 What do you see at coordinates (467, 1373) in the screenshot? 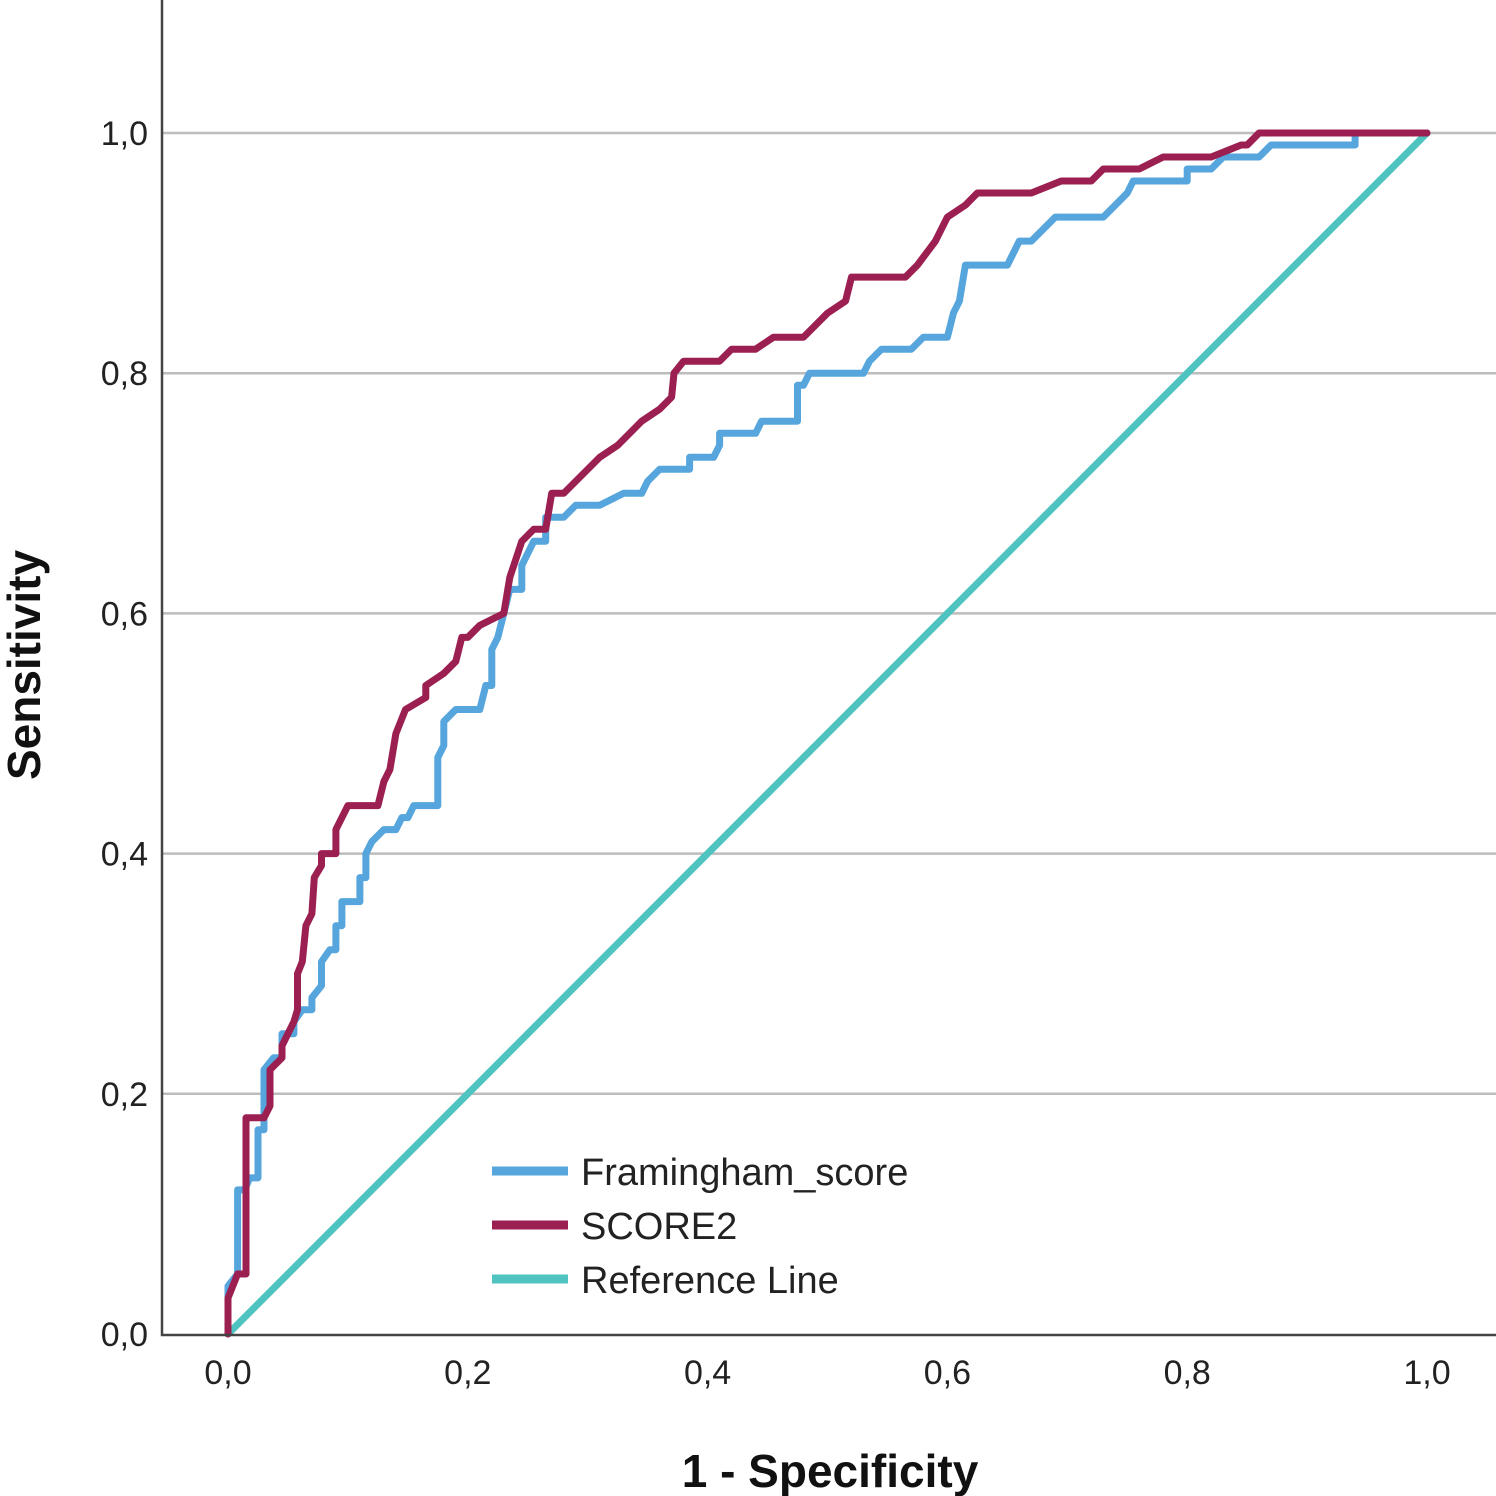
I see `x-tick-label: 0,2` at bounding box center [467, 1373].